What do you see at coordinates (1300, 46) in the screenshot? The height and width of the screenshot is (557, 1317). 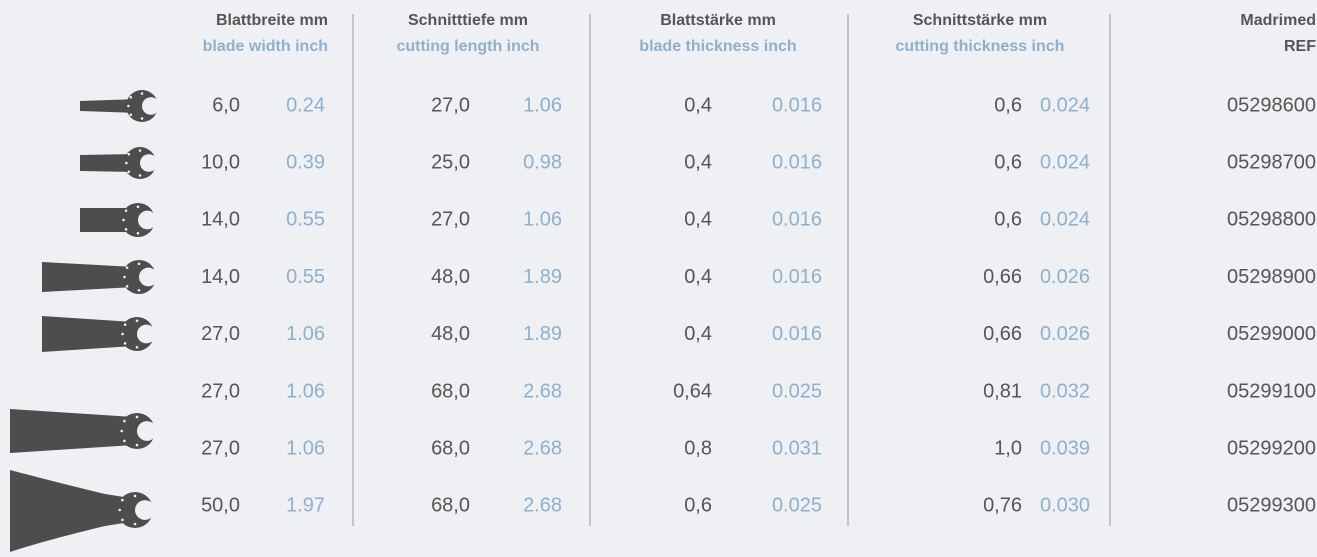 I see `header-unit: REF` at bounding box center [1300, 46].